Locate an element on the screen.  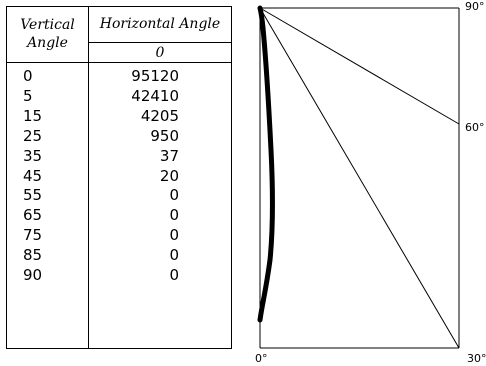
angle-label-60: 60° is located at coordinates (475, 127).